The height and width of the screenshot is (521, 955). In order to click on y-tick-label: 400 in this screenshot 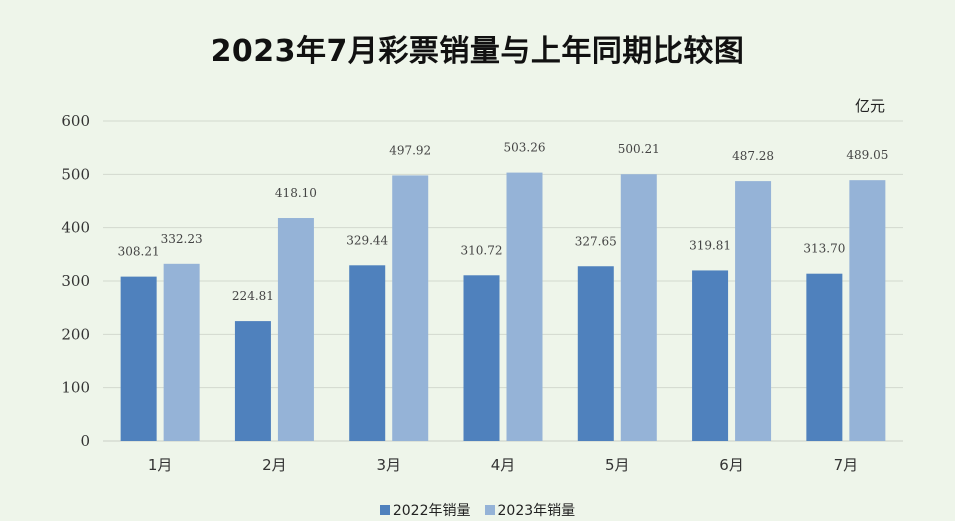, I will do `click(75, 228)`.